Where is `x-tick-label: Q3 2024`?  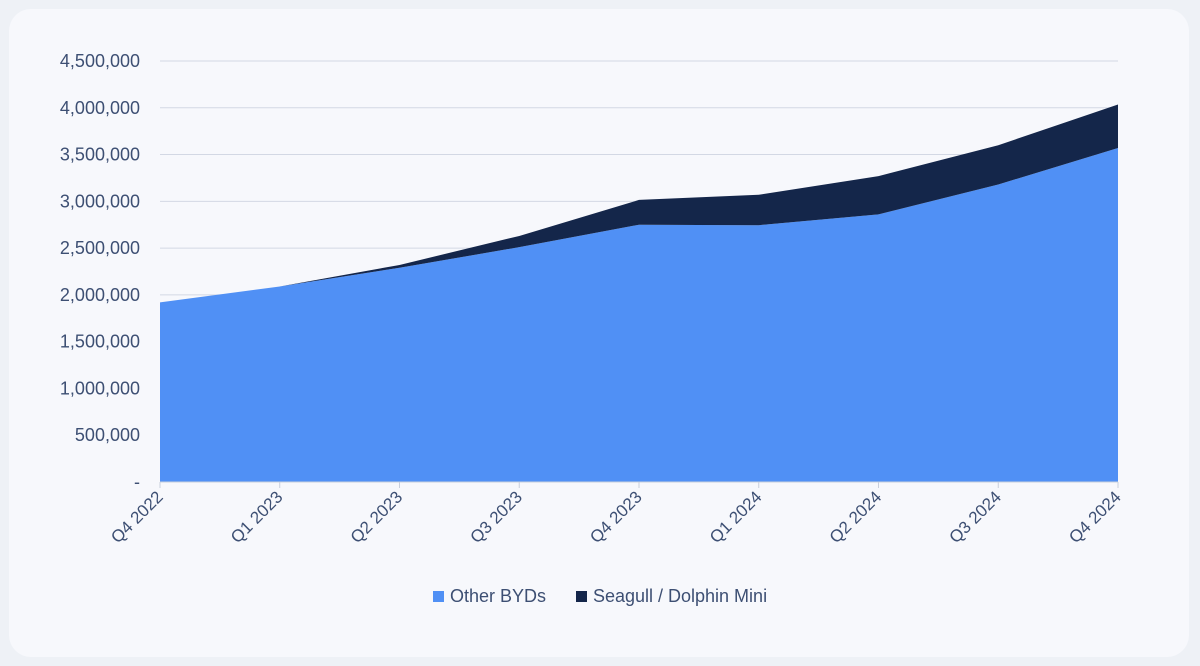
x-tick-label: Q3 2024 is located at coordinates (976, 517).